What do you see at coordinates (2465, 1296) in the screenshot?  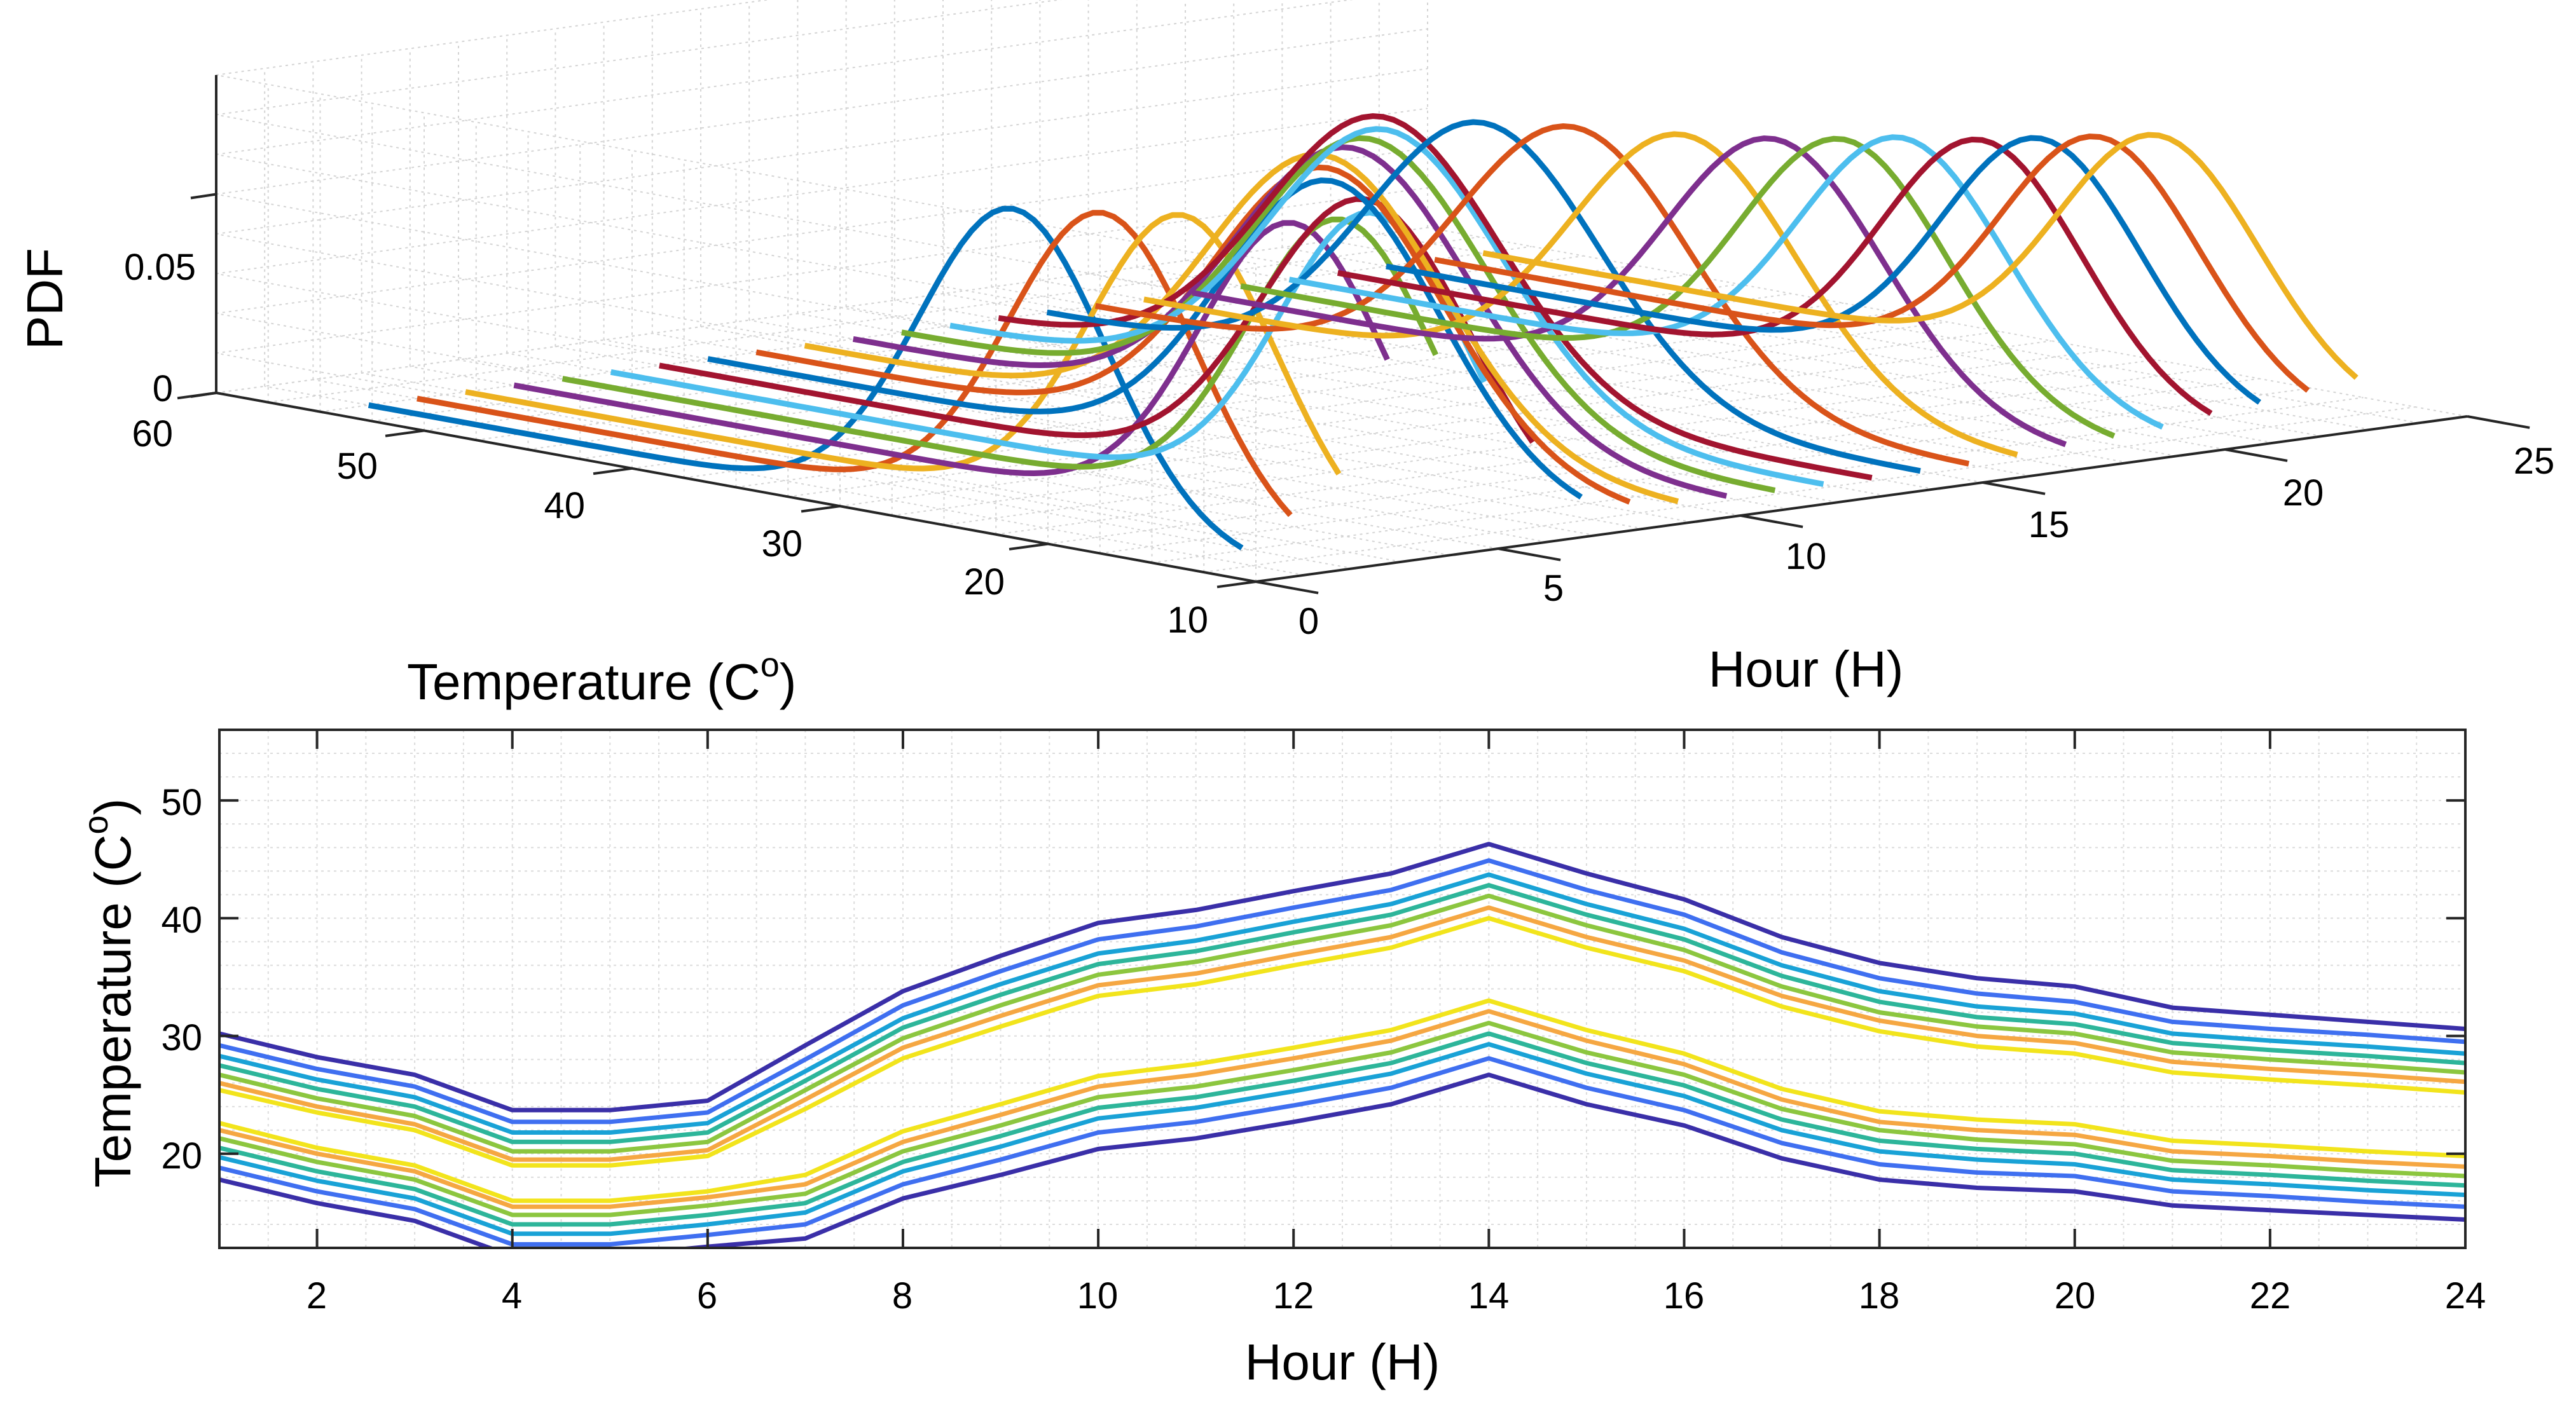 I see `x-tick-label: 24` at bounding box center [2465, 1296].